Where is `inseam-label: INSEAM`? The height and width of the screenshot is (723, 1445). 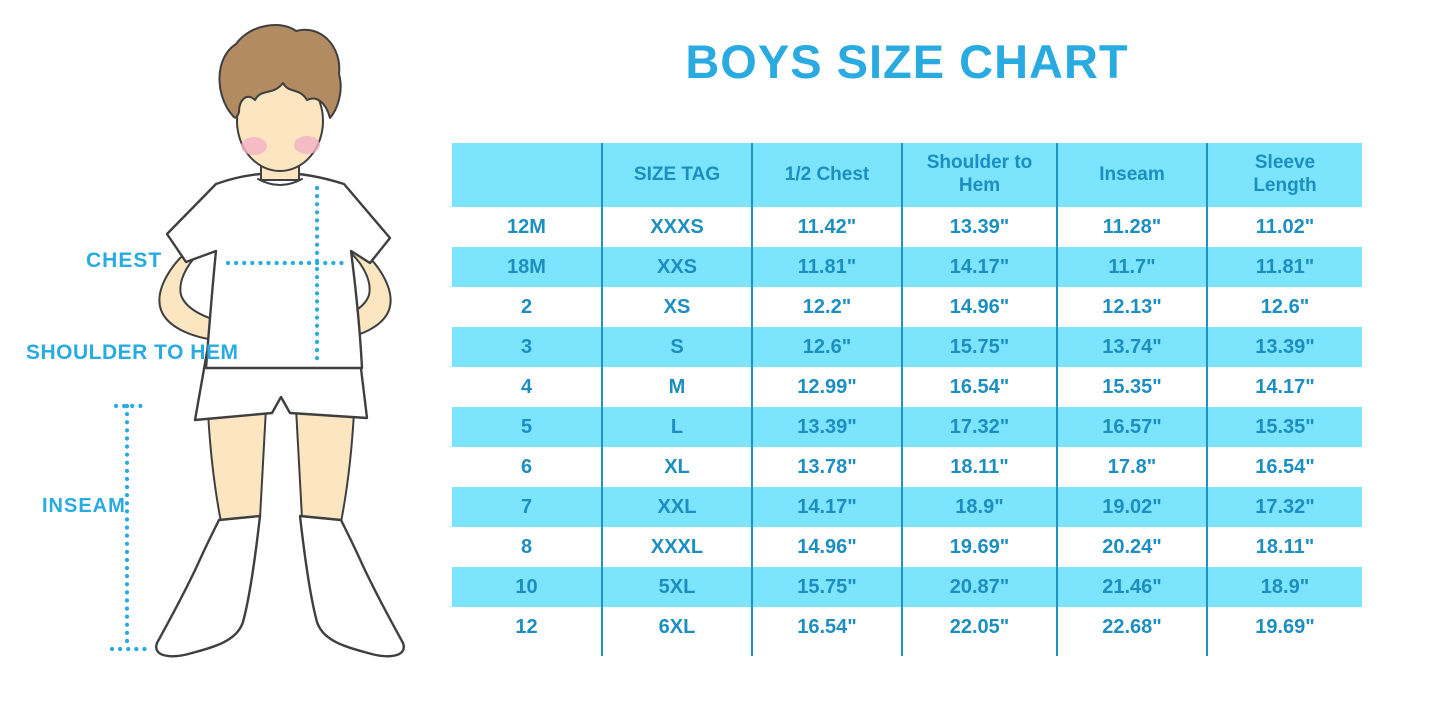 inseam-label: INSEAM is located at coordinates (84, 506).